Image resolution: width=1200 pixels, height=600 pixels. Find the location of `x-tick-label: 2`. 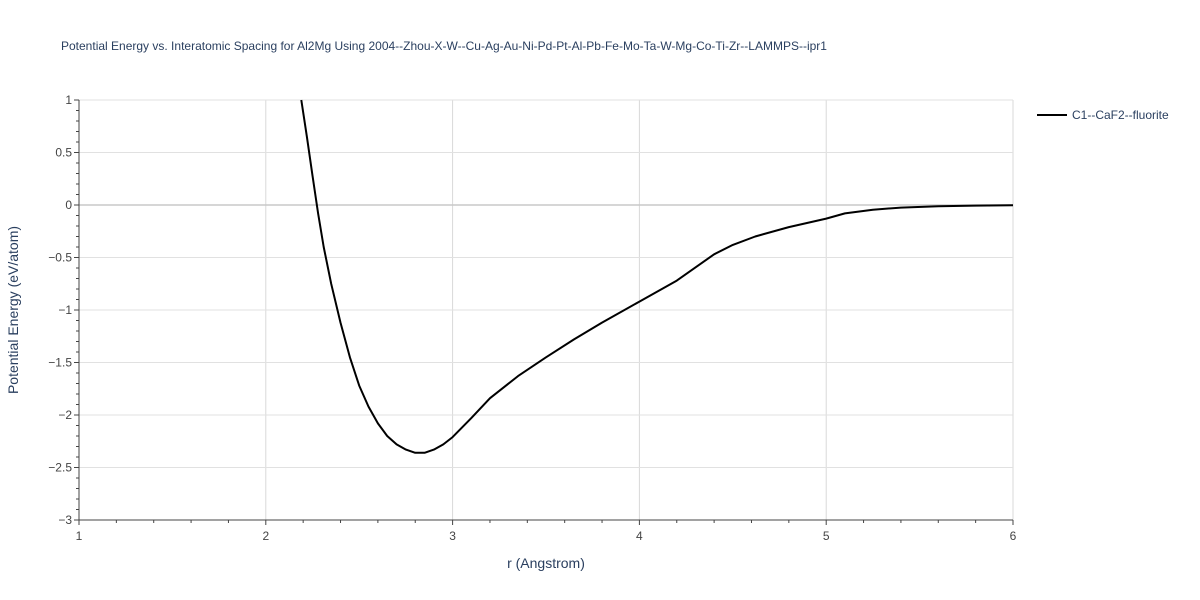

x-tick-label: 2 is located at coordinates (265, 536).